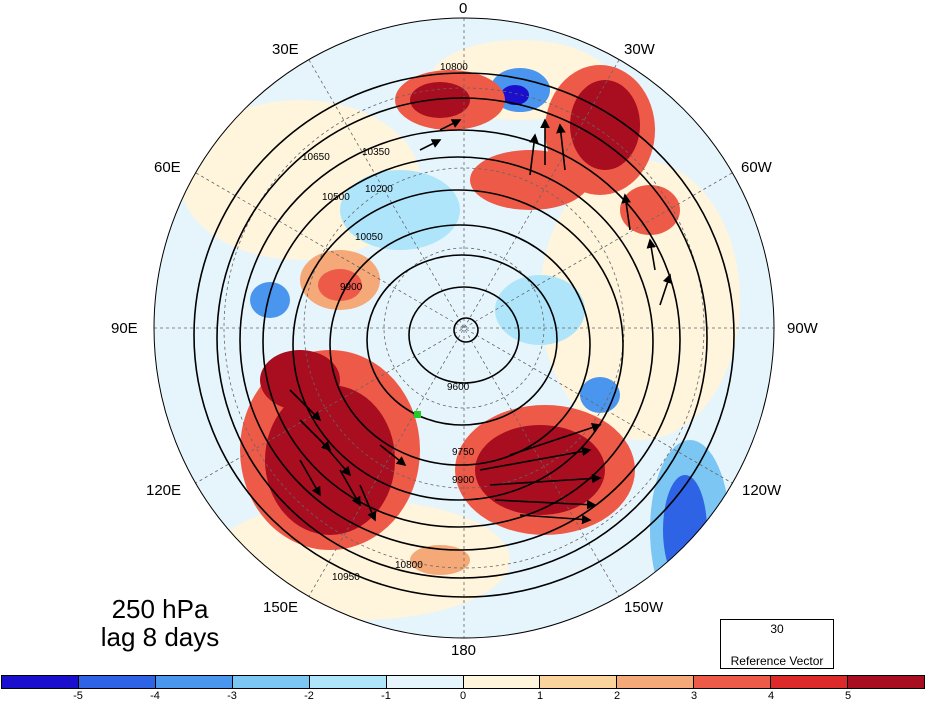  I want to click on contour-label: 9750, so click(463, 452).